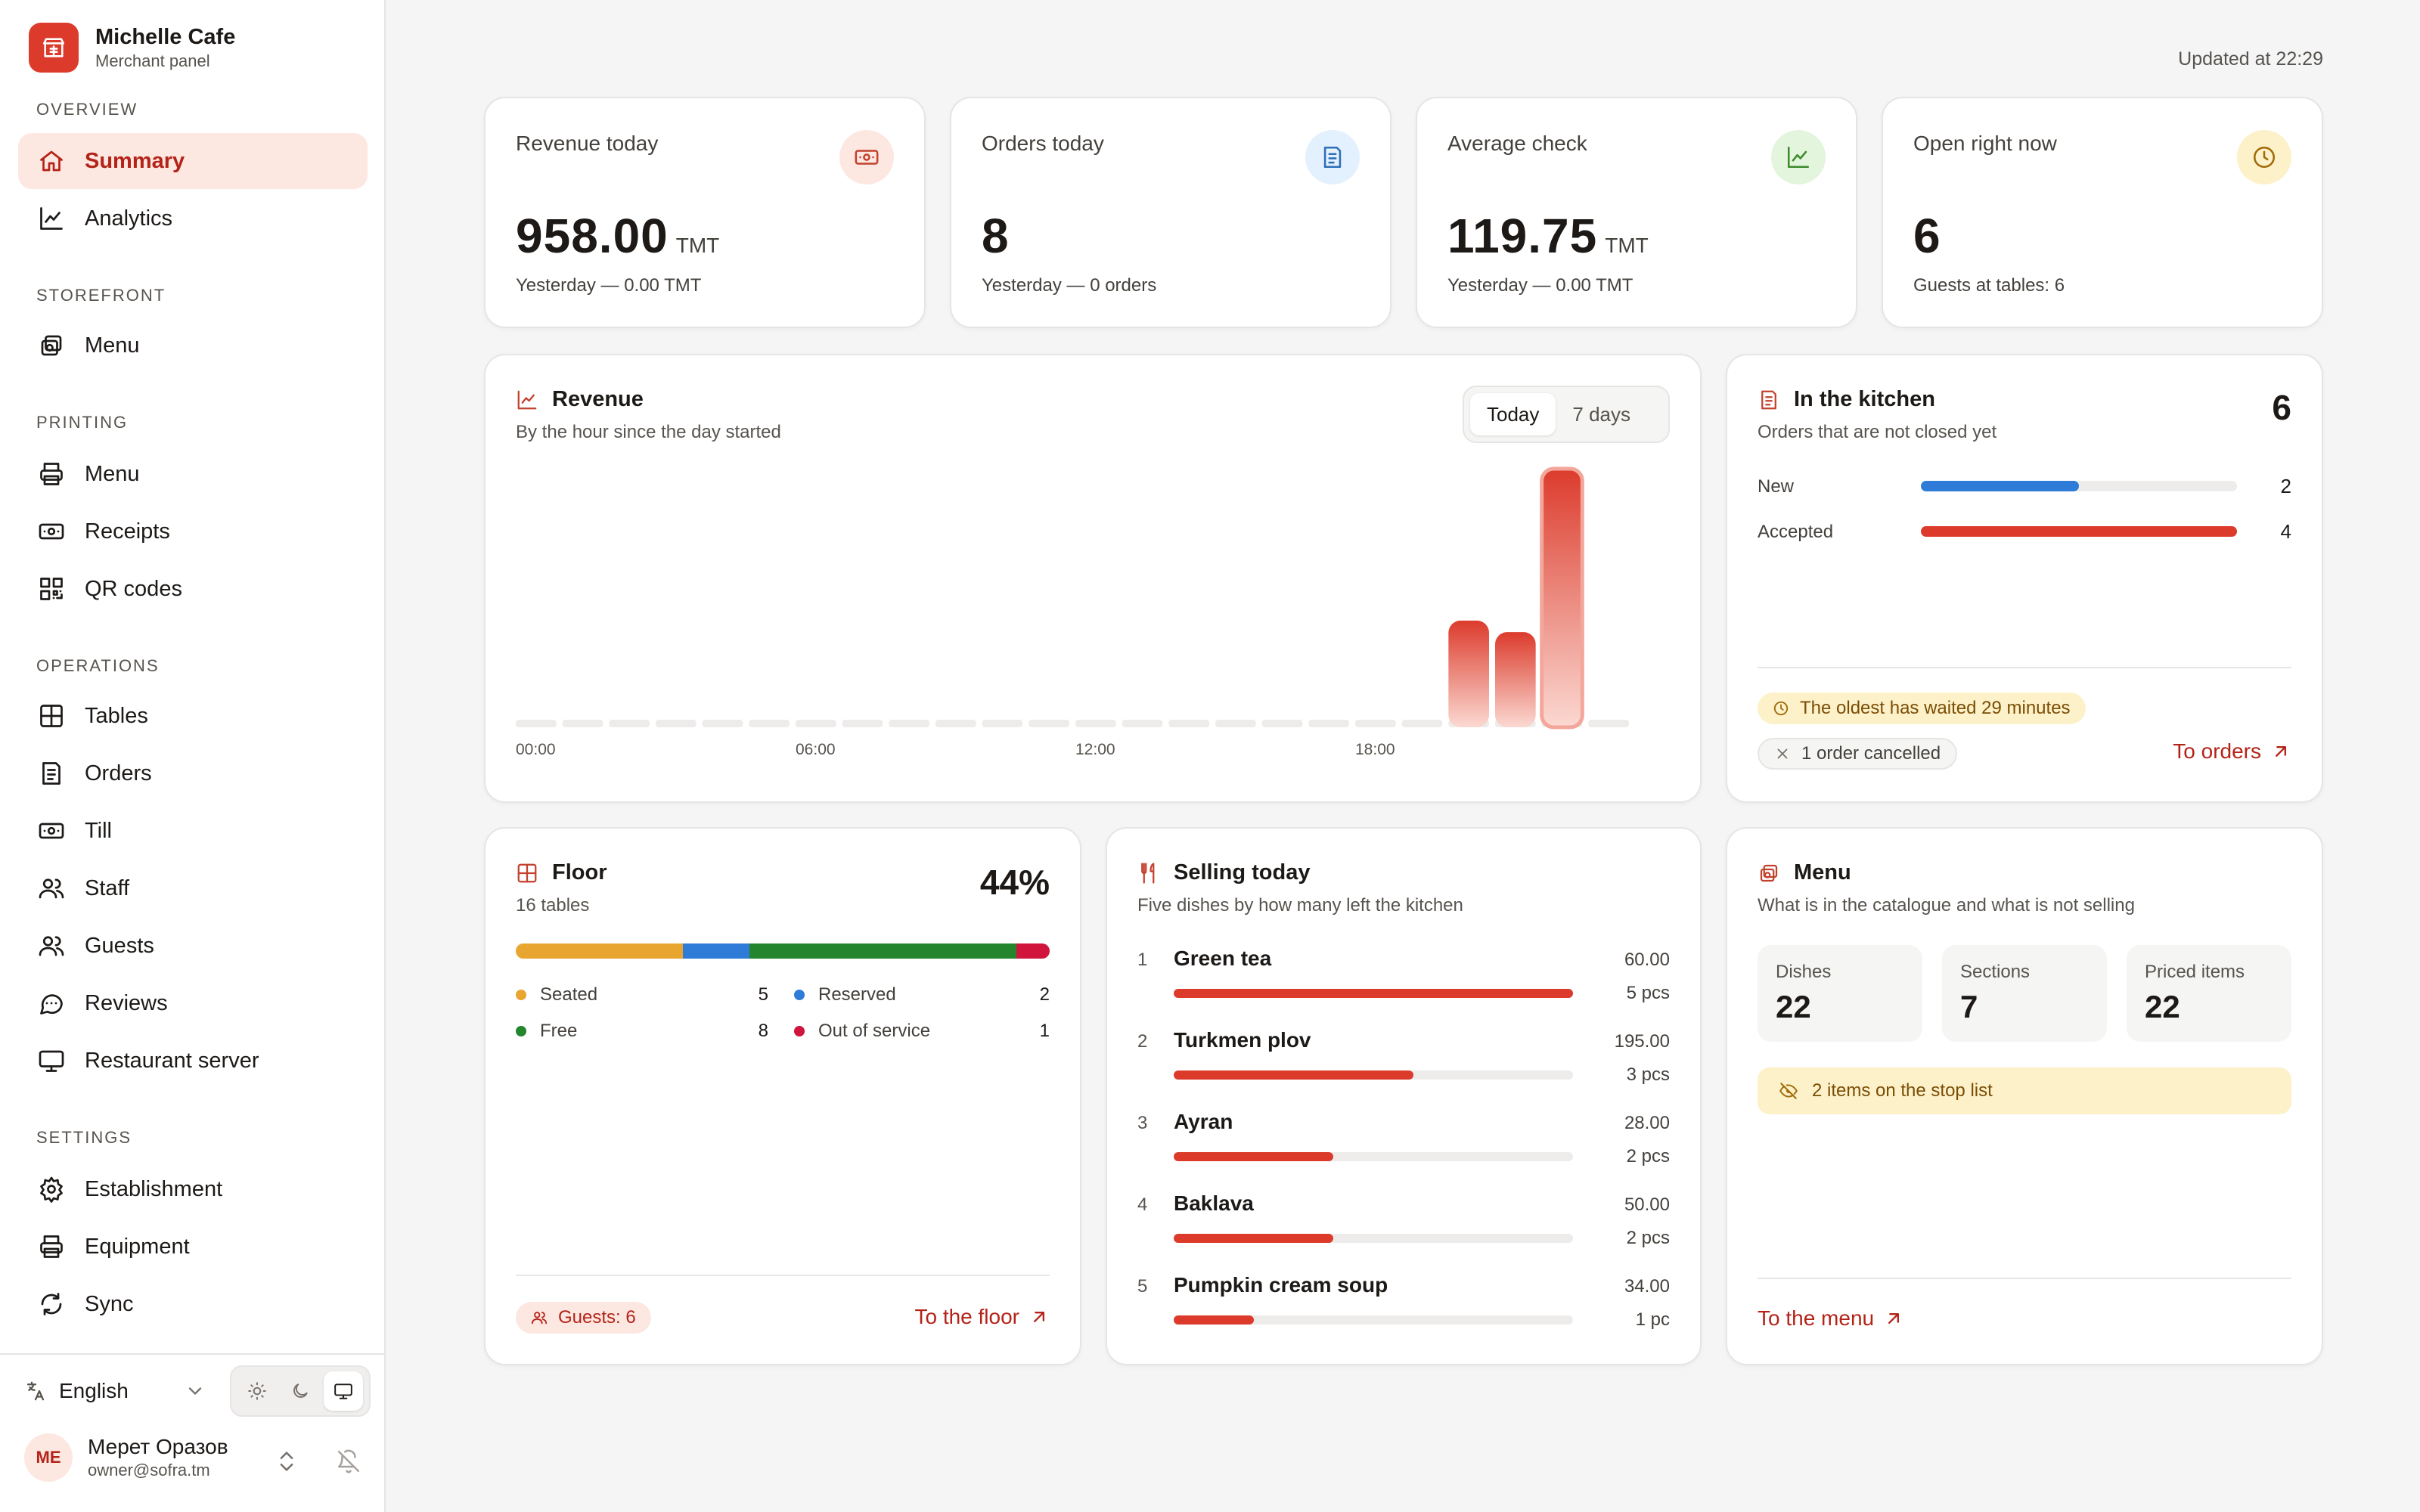 The height and width of the screenshot is (1512, 2420). I want to click on kpi-card-open-now: Open right now 6 Guests at tables: 6, so click(2102, 213).